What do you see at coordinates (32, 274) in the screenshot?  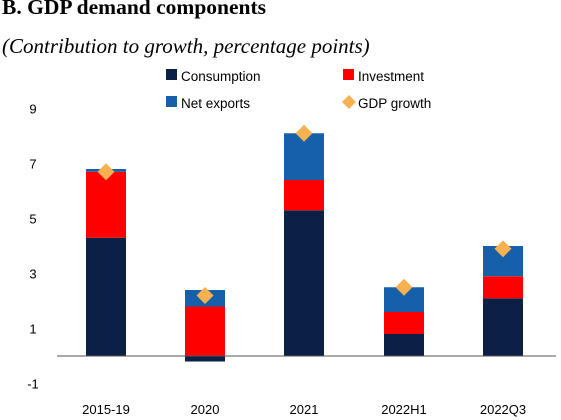 I see `y-tick-label: 3` at bounding box center [32, 274].